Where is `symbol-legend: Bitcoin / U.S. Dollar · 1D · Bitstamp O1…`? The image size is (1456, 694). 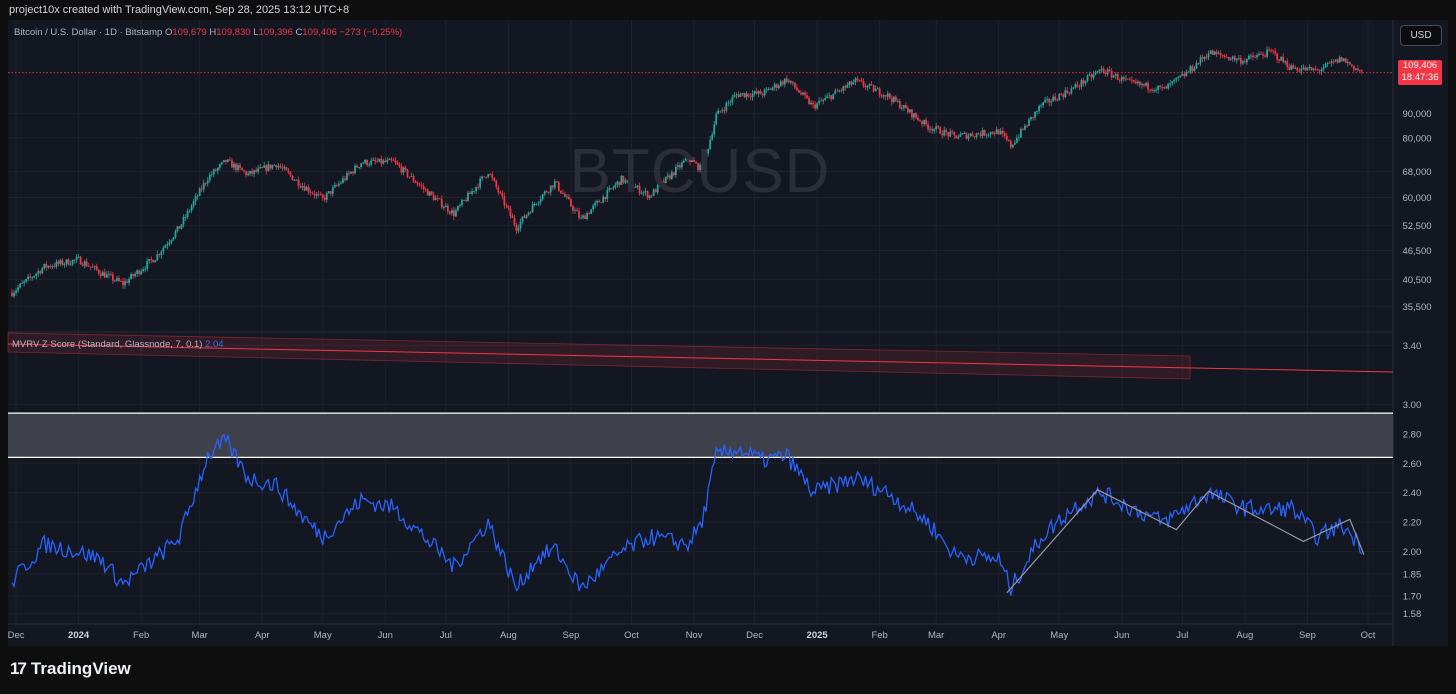 symbol-legend: Bitcoin / U.S. Dollar · 1D · Bitstamp O1… is located at coordinates (208, 32).